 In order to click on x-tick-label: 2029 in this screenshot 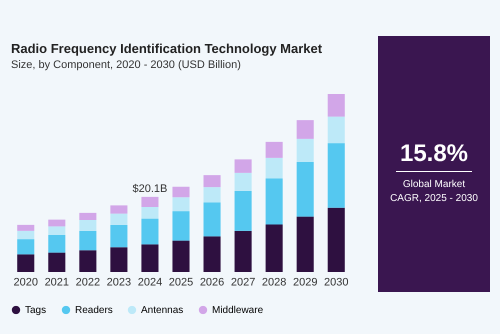, I will do `click(305, 282)`.